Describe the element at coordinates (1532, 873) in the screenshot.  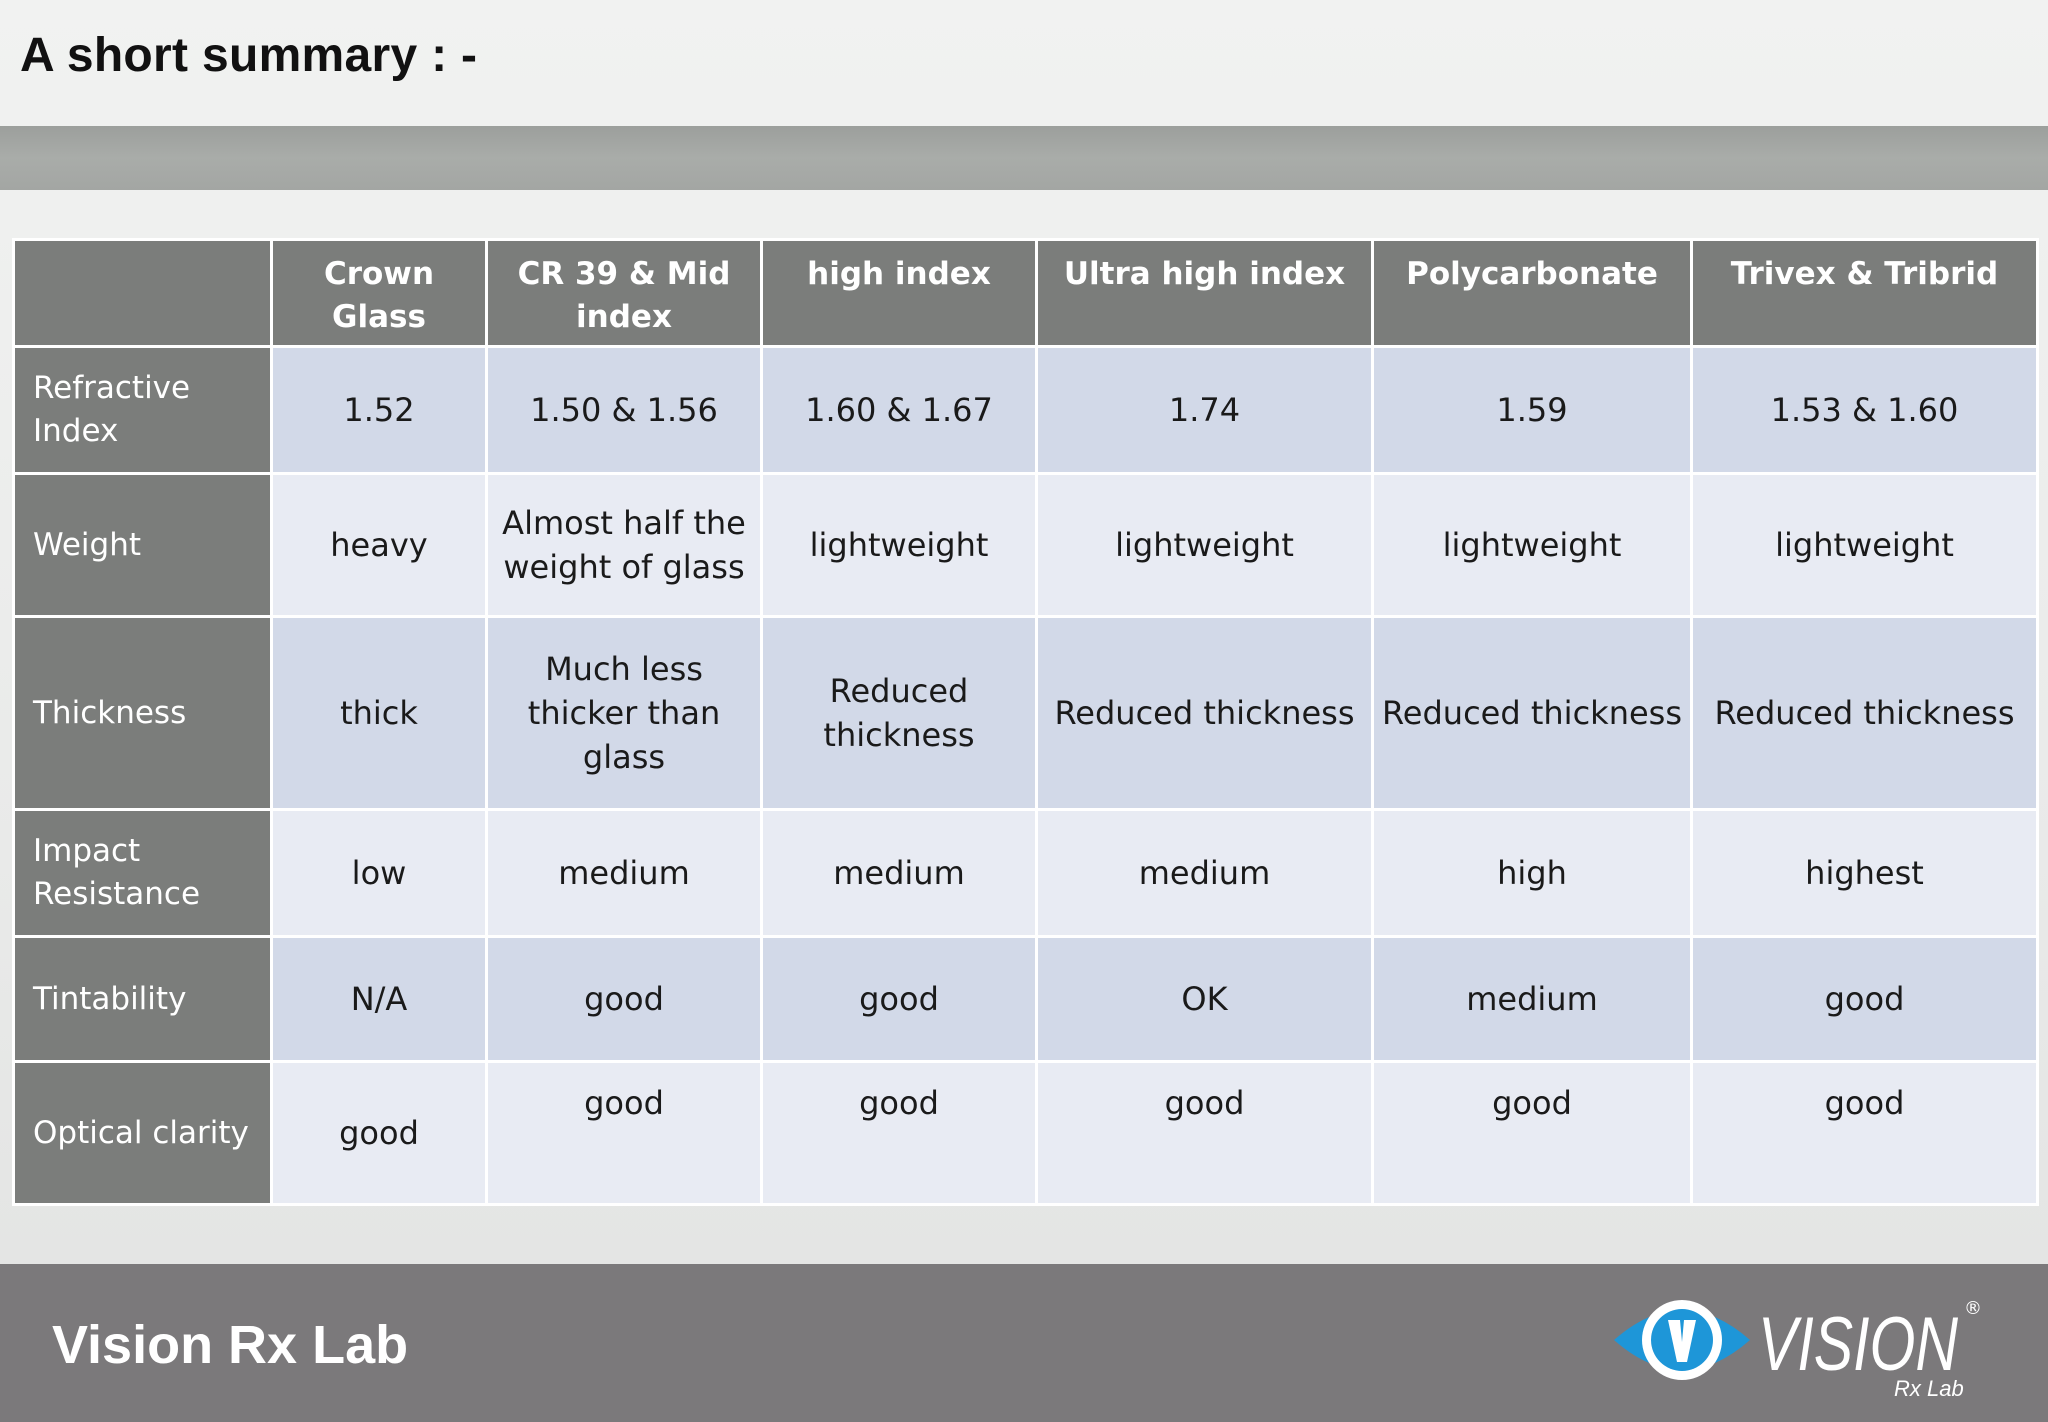
I see `table-cell: high` at that location.